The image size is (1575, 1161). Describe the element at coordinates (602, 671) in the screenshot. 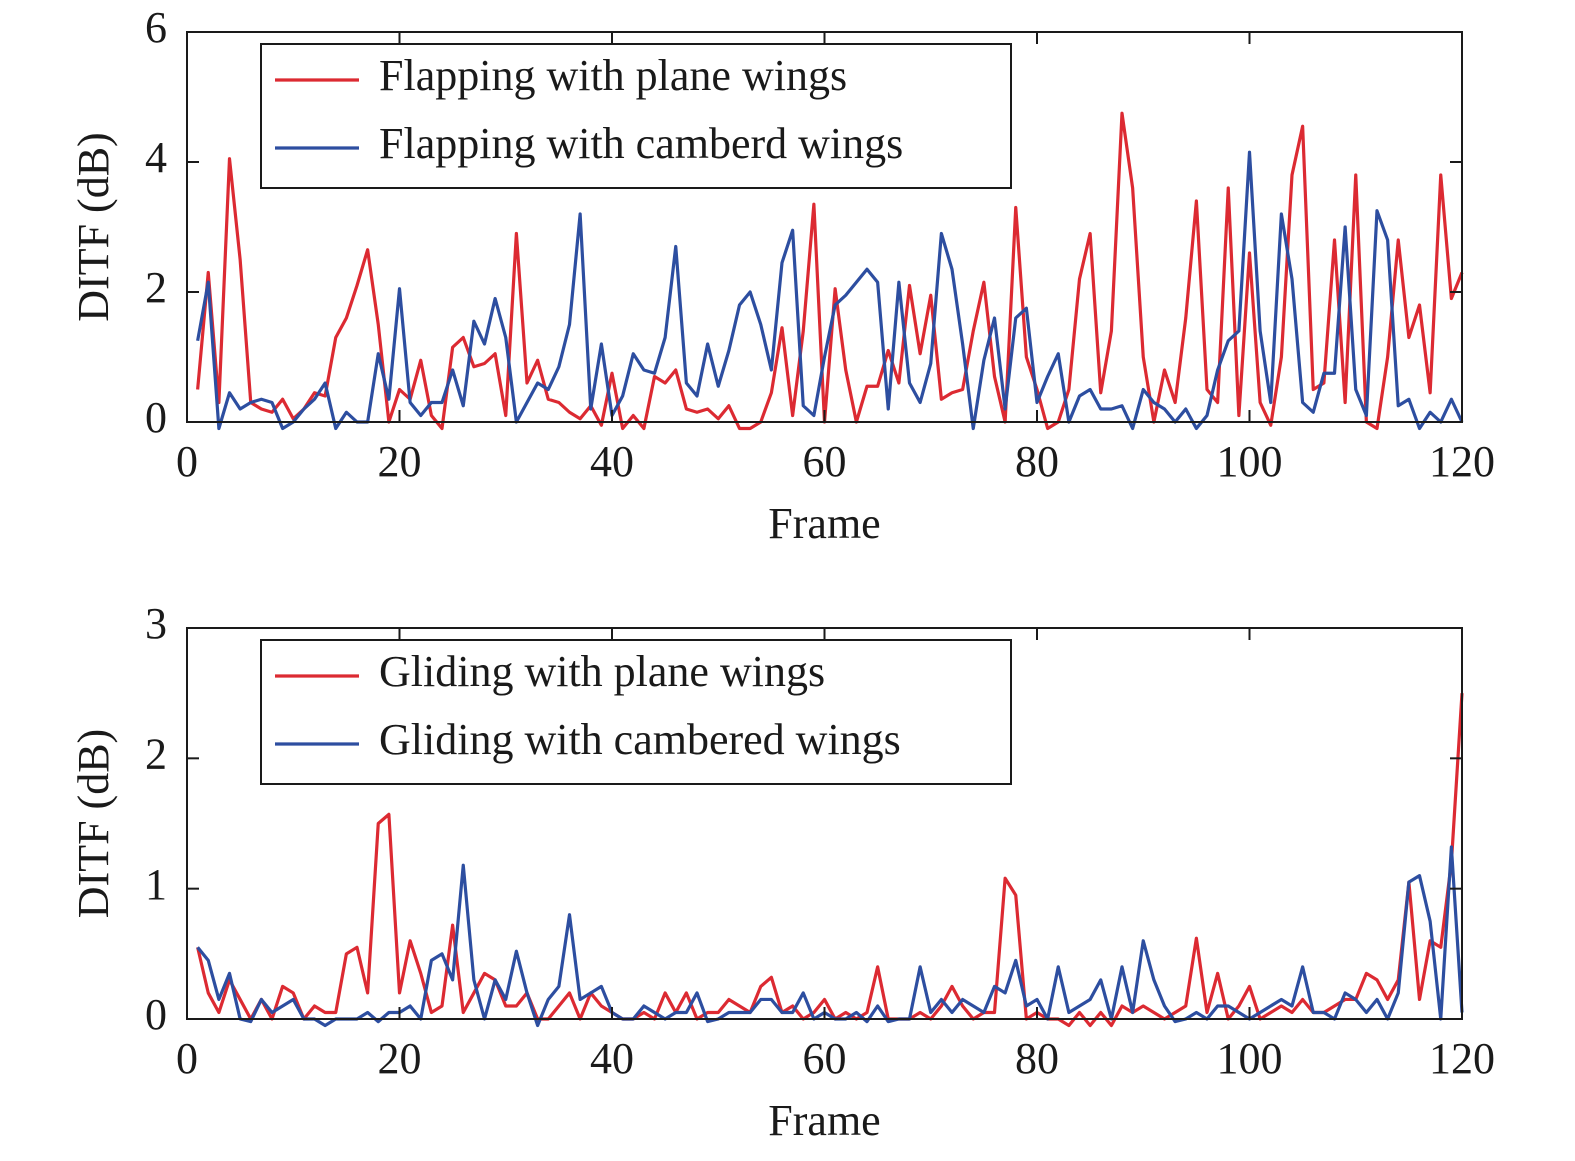

I see `legend-label: Gliding with plane wings` at that location.